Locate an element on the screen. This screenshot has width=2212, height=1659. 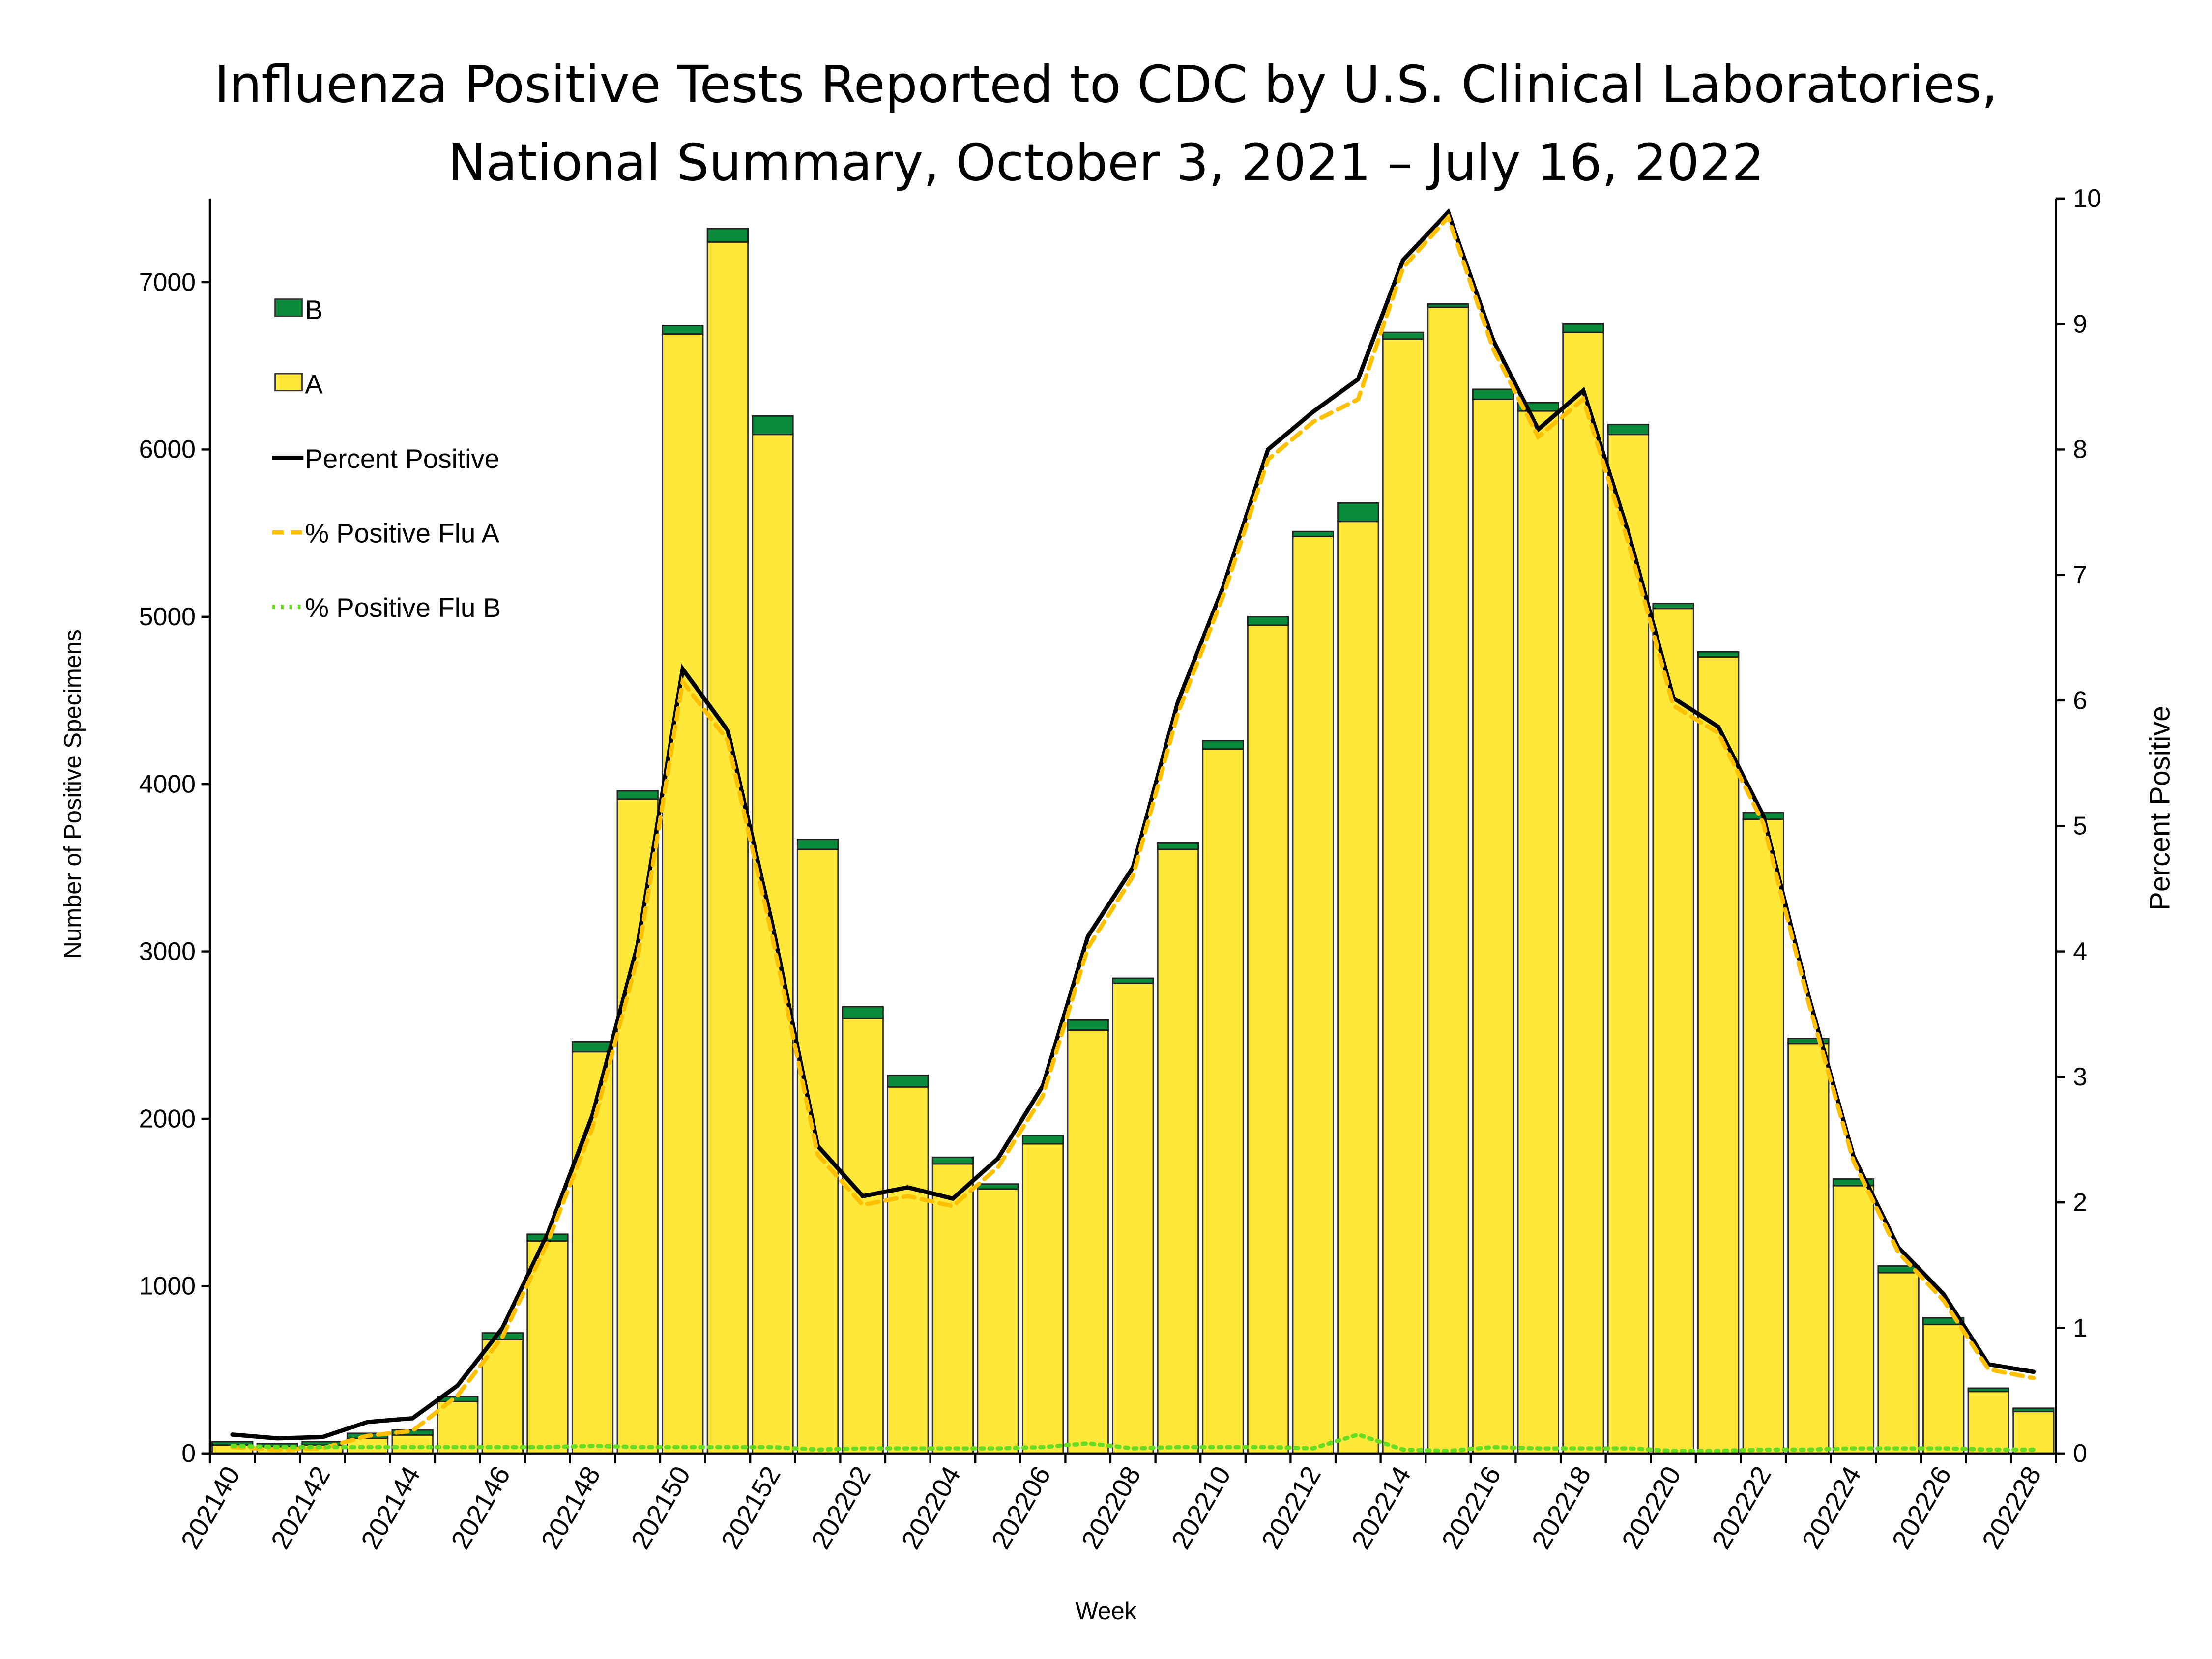
legend-item--positive-flu-b: % Positive Flu B is located at coordinates (387, 607).